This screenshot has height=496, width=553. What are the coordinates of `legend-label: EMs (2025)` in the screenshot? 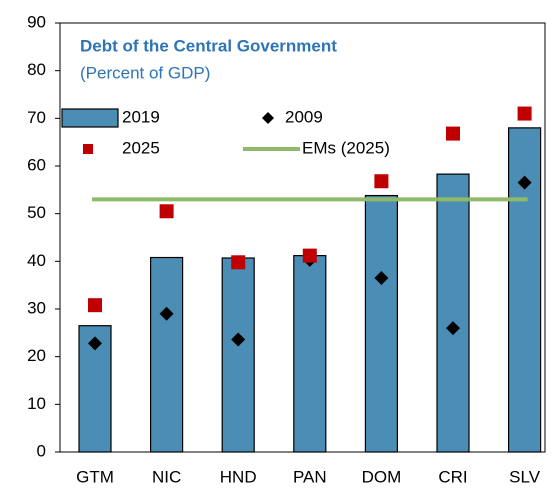 It's located at (346, 147).